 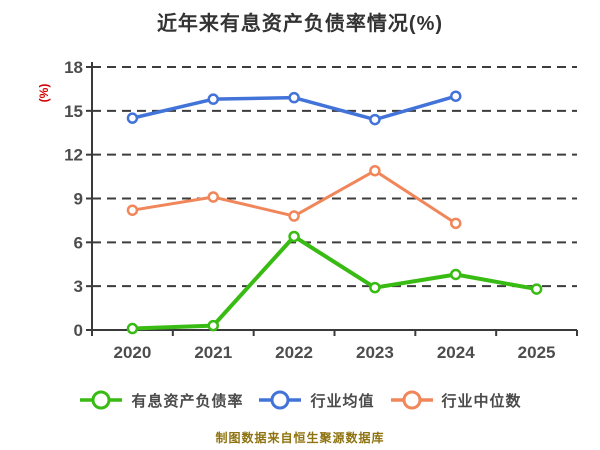 I want to click on legend: 有息资产负债率 行业均值 行业中位数, so click(x=300, y=400).